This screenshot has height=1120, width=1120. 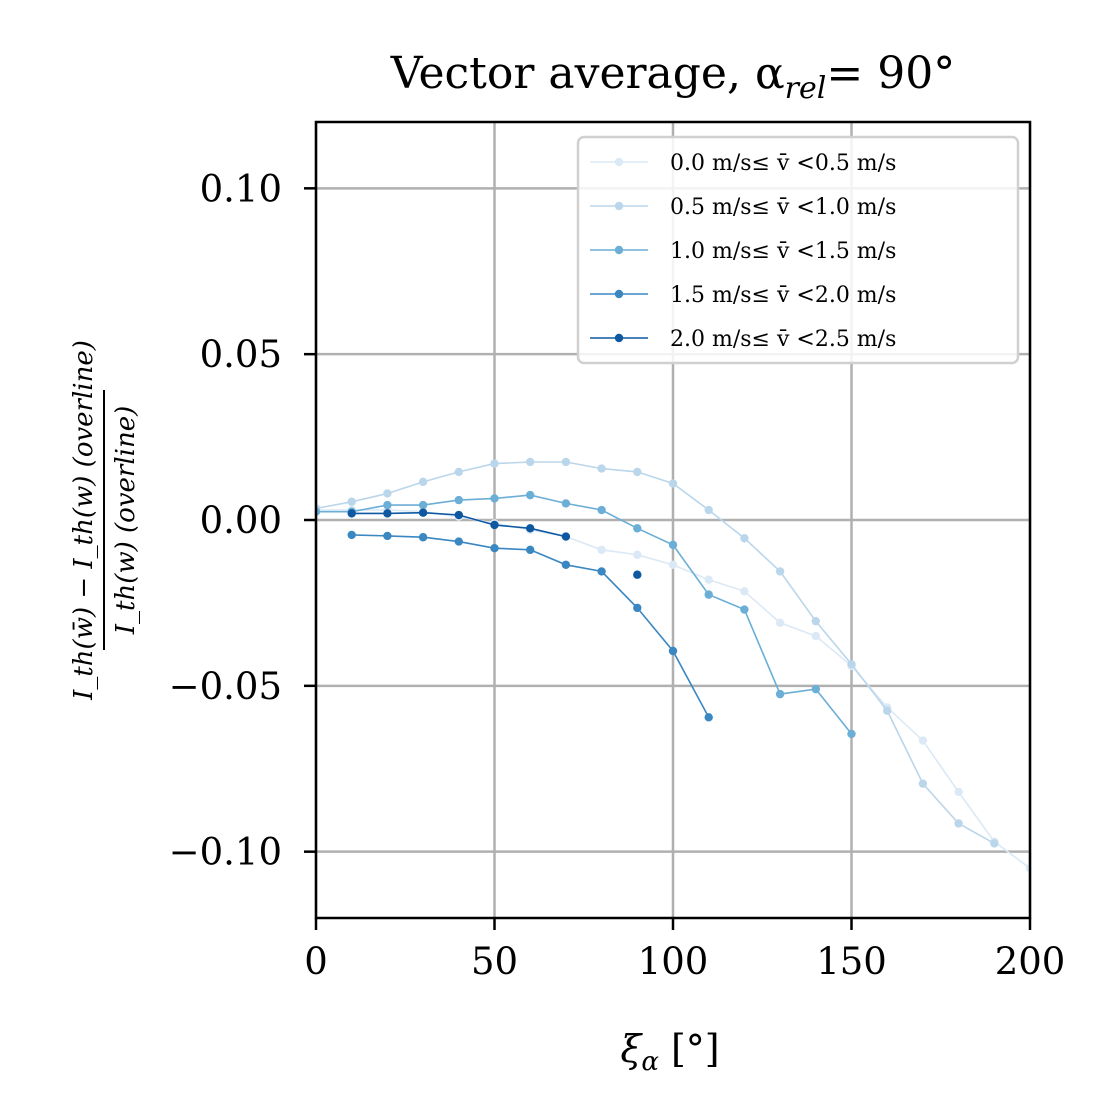 What do you see at coordinates (783, 295) in the screenshot?
I see `legend-label: 1.5 m/s≤ v̄ <2.0 m/s` at bounding box center [783, 295].